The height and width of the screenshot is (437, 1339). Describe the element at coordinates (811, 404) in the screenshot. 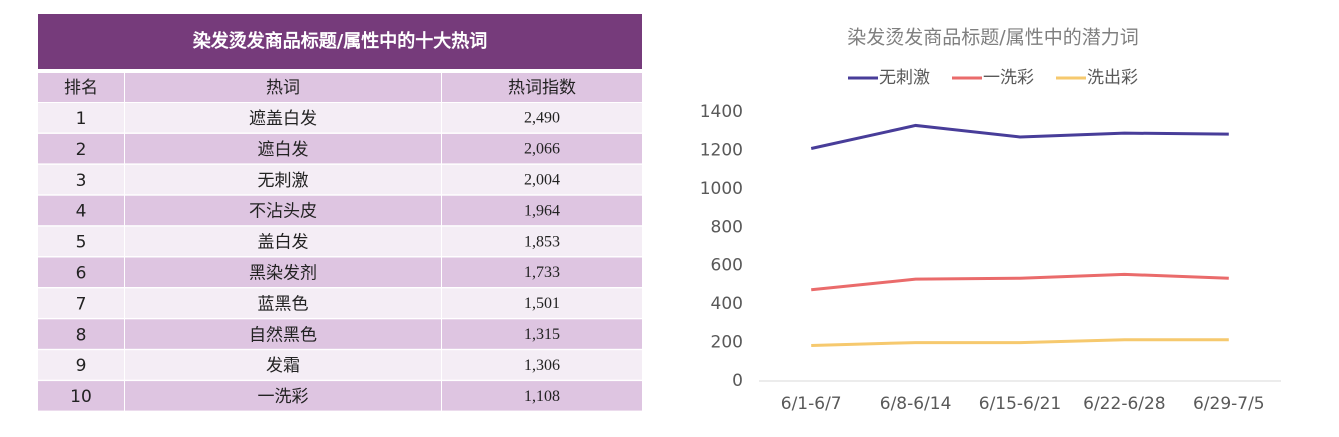

I see `x-tick-label: 6/1-6/7` at that location.